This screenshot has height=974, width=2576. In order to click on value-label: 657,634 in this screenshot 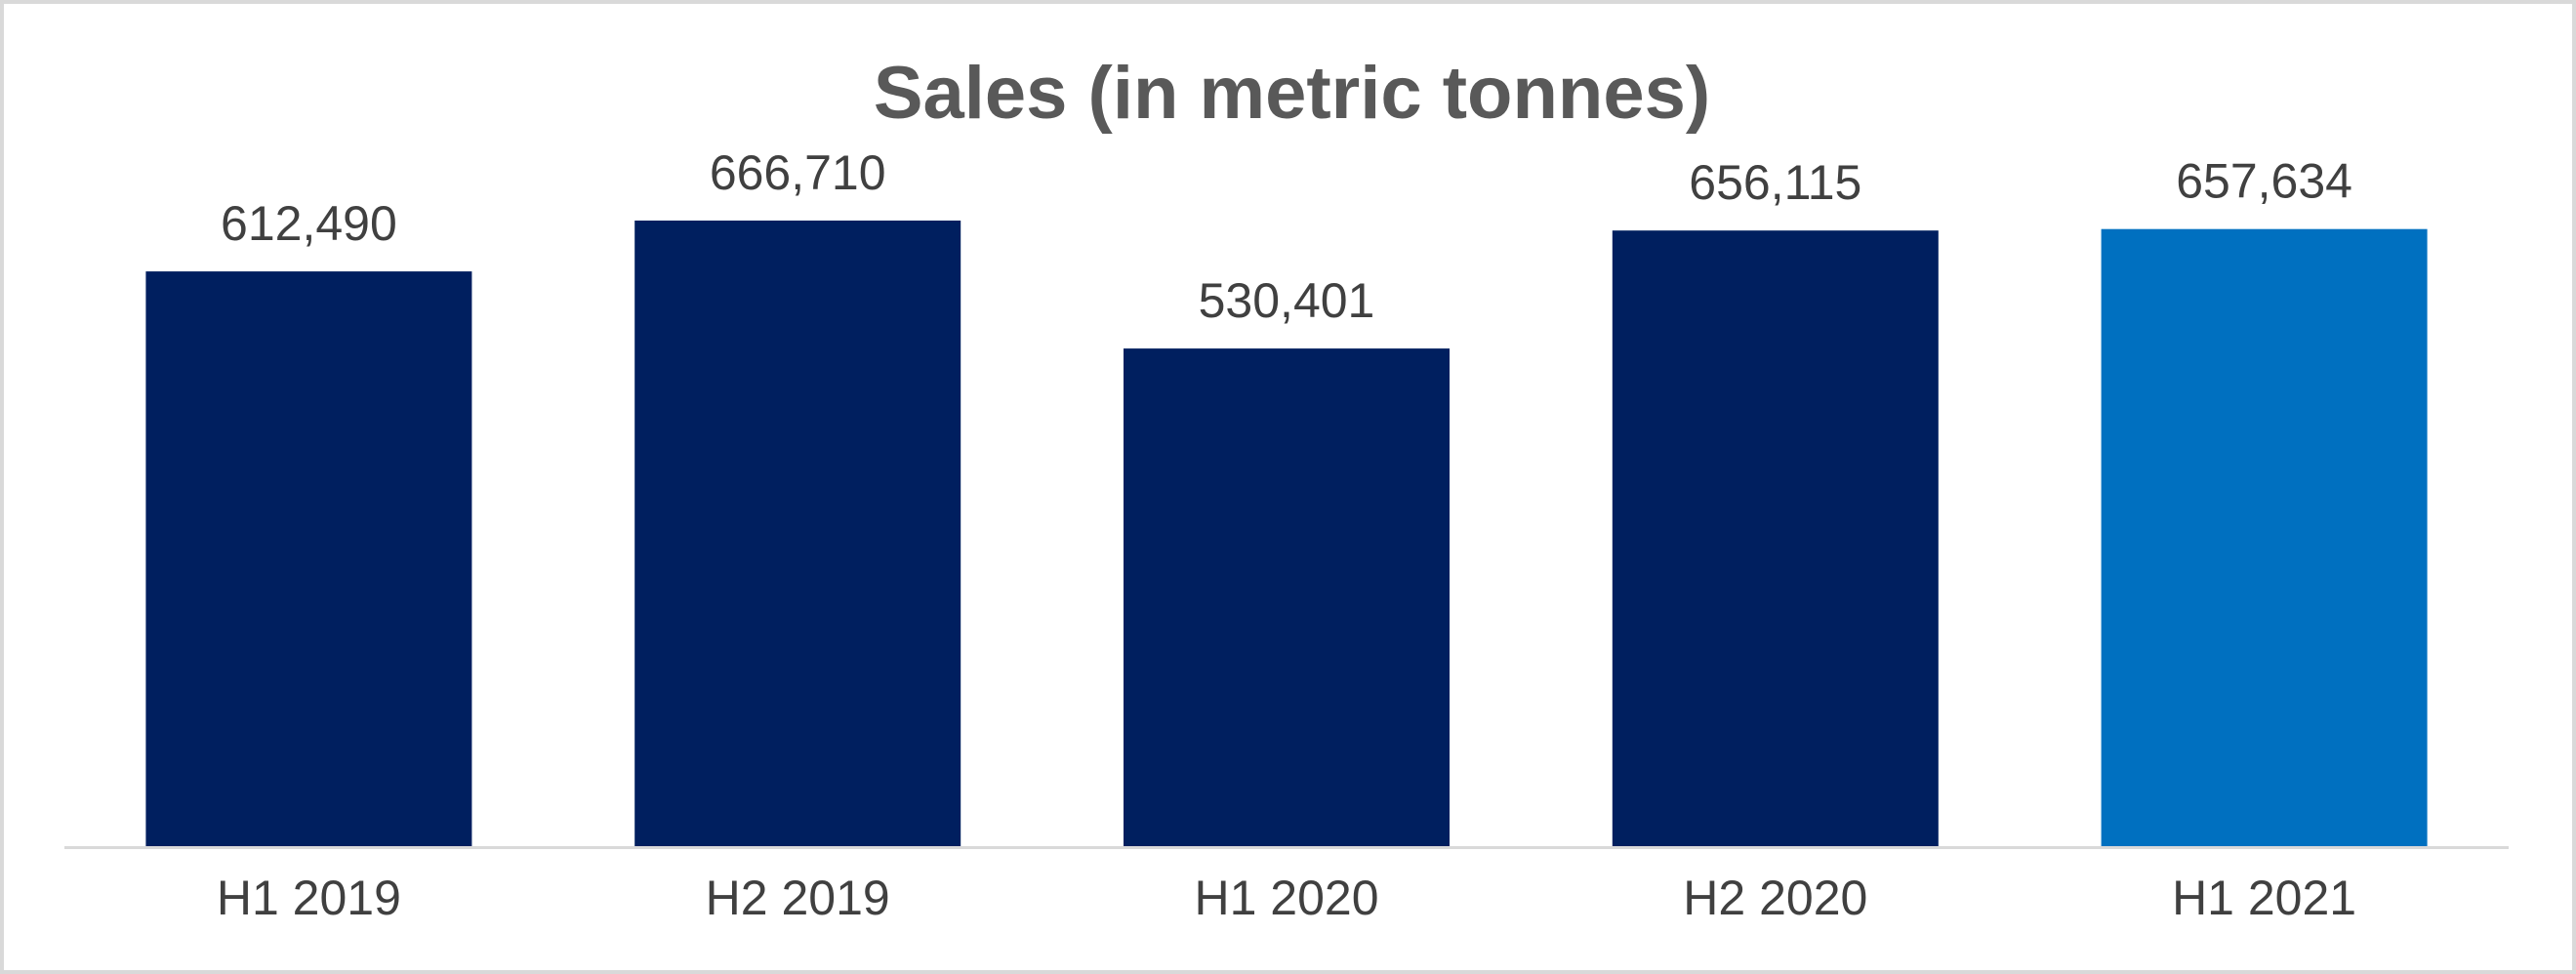, I will do `click(2264, 181)`.